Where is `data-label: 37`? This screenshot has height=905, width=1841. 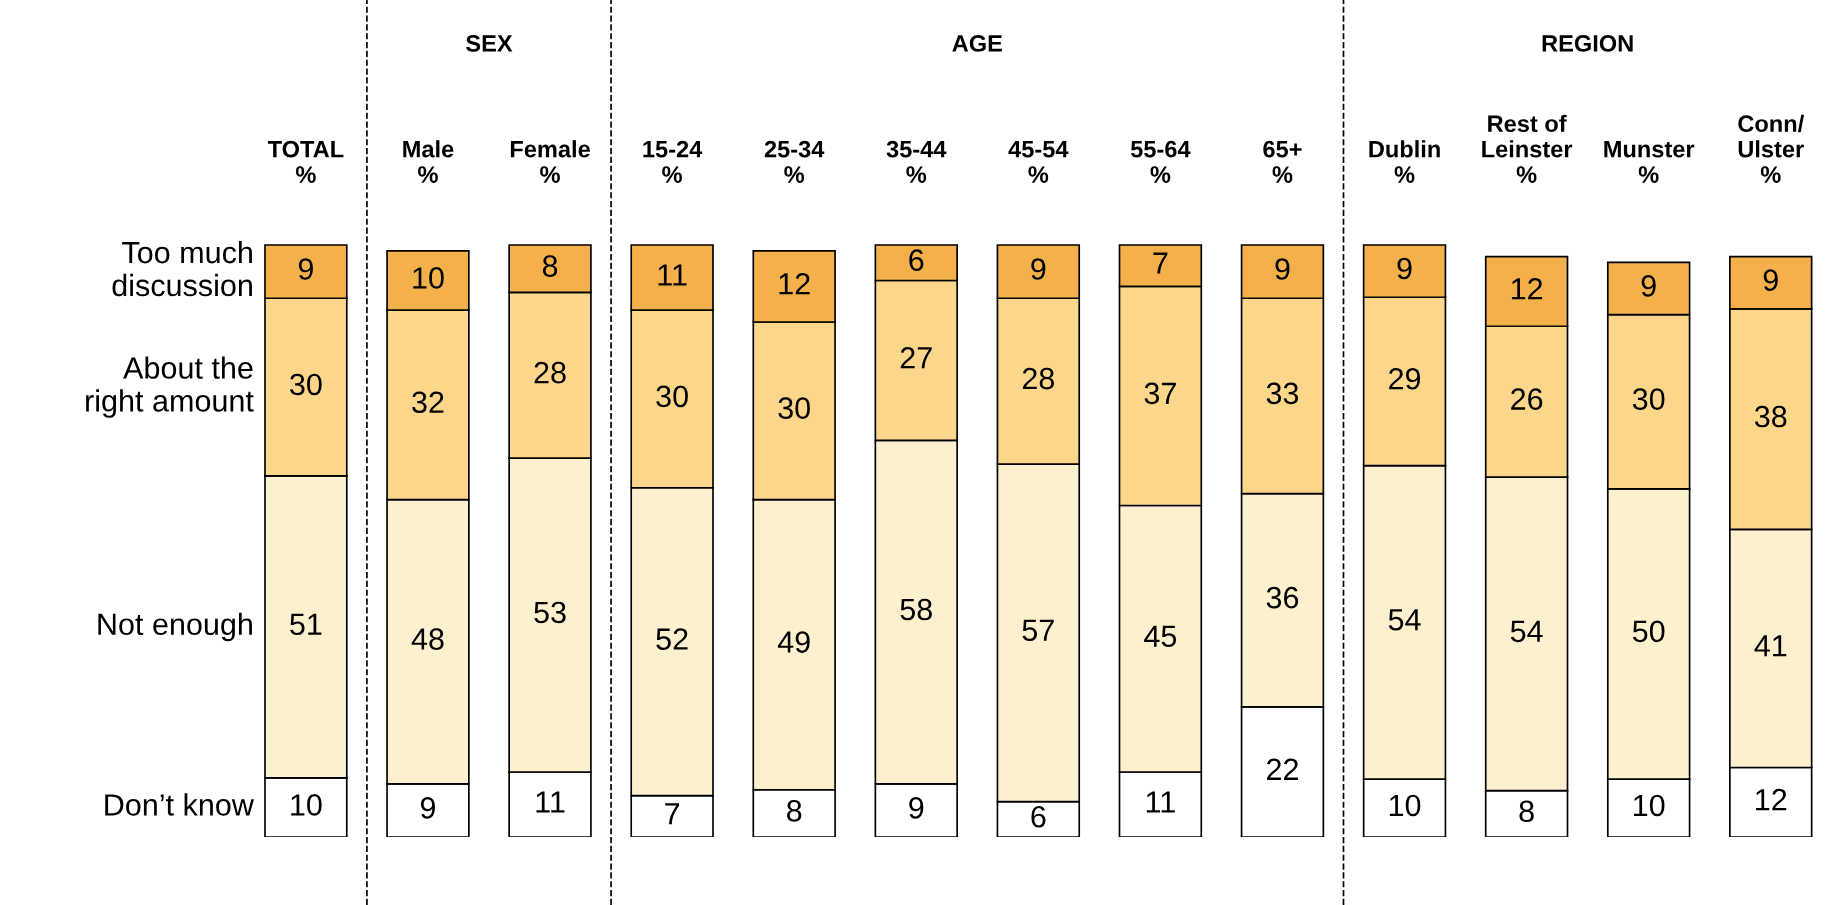 data-label: 37 is located at coordinates (1160, 393).